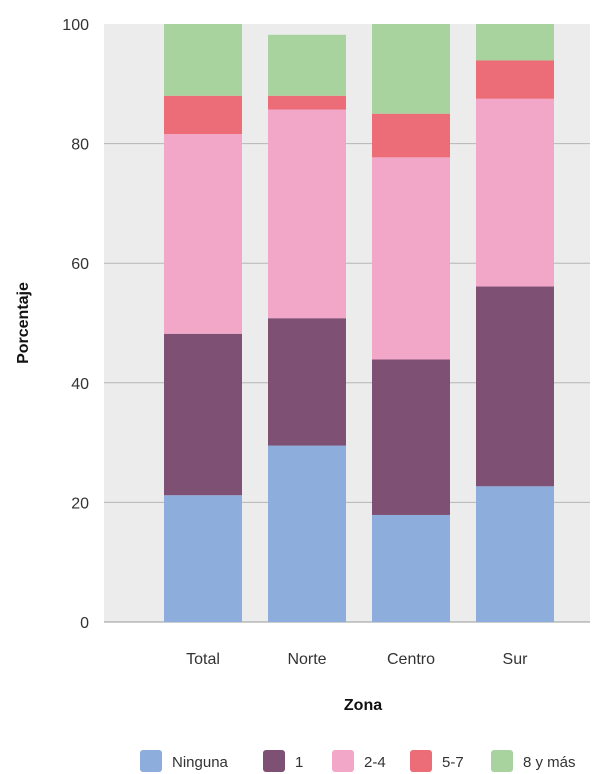 This screenshot has width=592, height=774. What do you see at coordinates (299, 762) in the screenshot?
I see `legend-label: 1` at bounding box center [299, 762].